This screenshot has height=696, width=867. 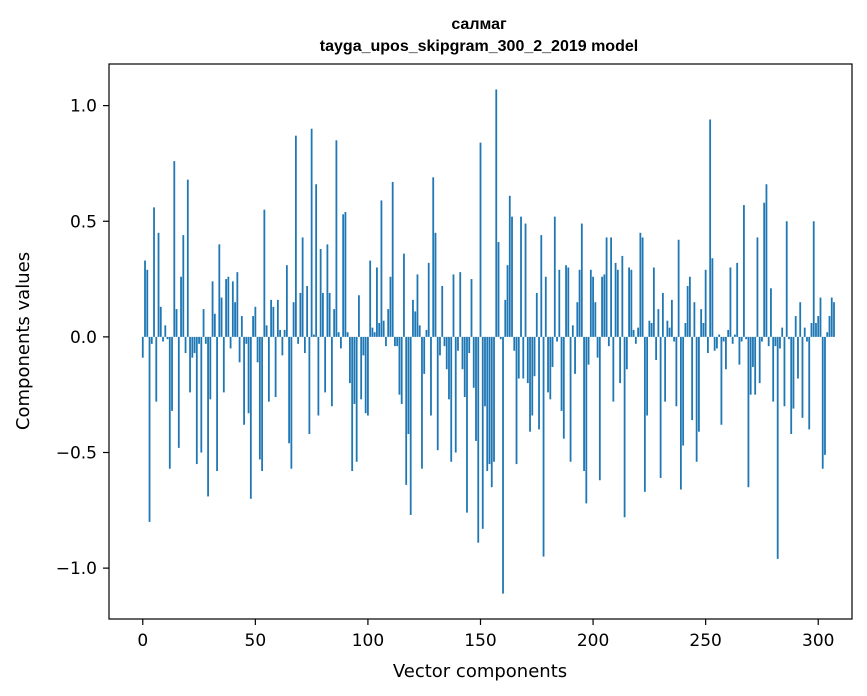 I want to click on y-axis-label: Components values, so click(x=23, y=341).